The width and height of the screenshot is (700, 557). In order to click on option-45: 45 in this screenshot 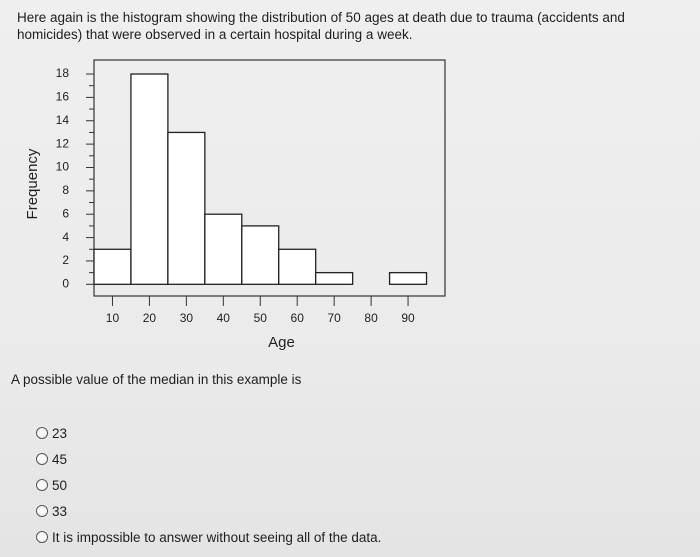, I will do `click(208, 459)`.